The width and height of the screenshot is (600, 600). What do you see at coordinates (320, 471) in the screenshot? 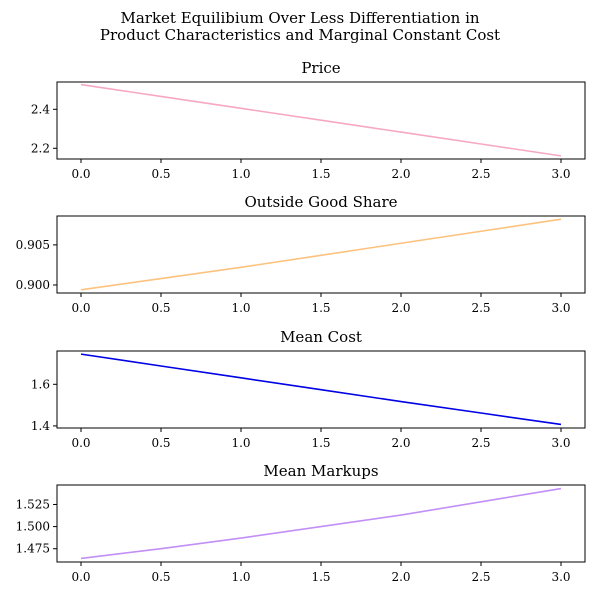
I see `panel-title-mean-markups: Mean Markups` at bounding box center [320, 471].